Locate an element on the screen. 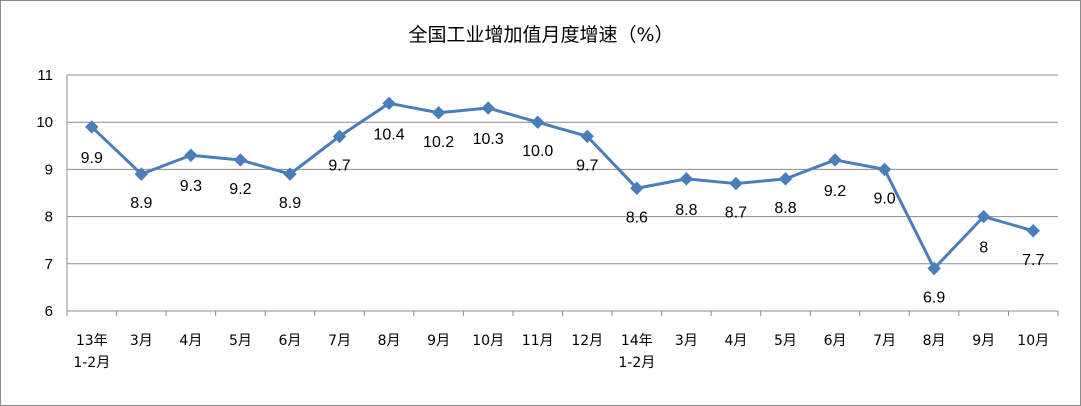  chart-title: 全国工业增加值月度增速（%） is located at coordinates (540, 35).